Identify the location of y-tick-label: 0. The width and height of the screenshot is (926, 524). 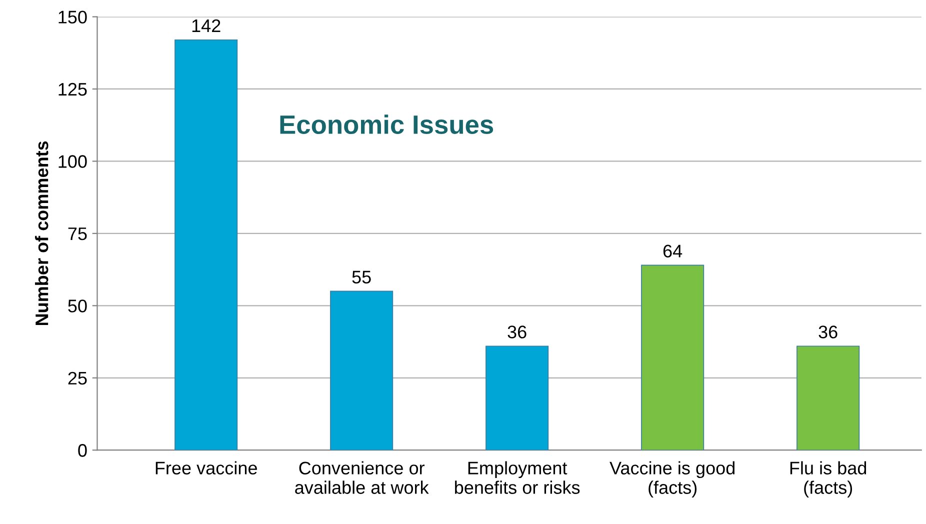
(82, 450).